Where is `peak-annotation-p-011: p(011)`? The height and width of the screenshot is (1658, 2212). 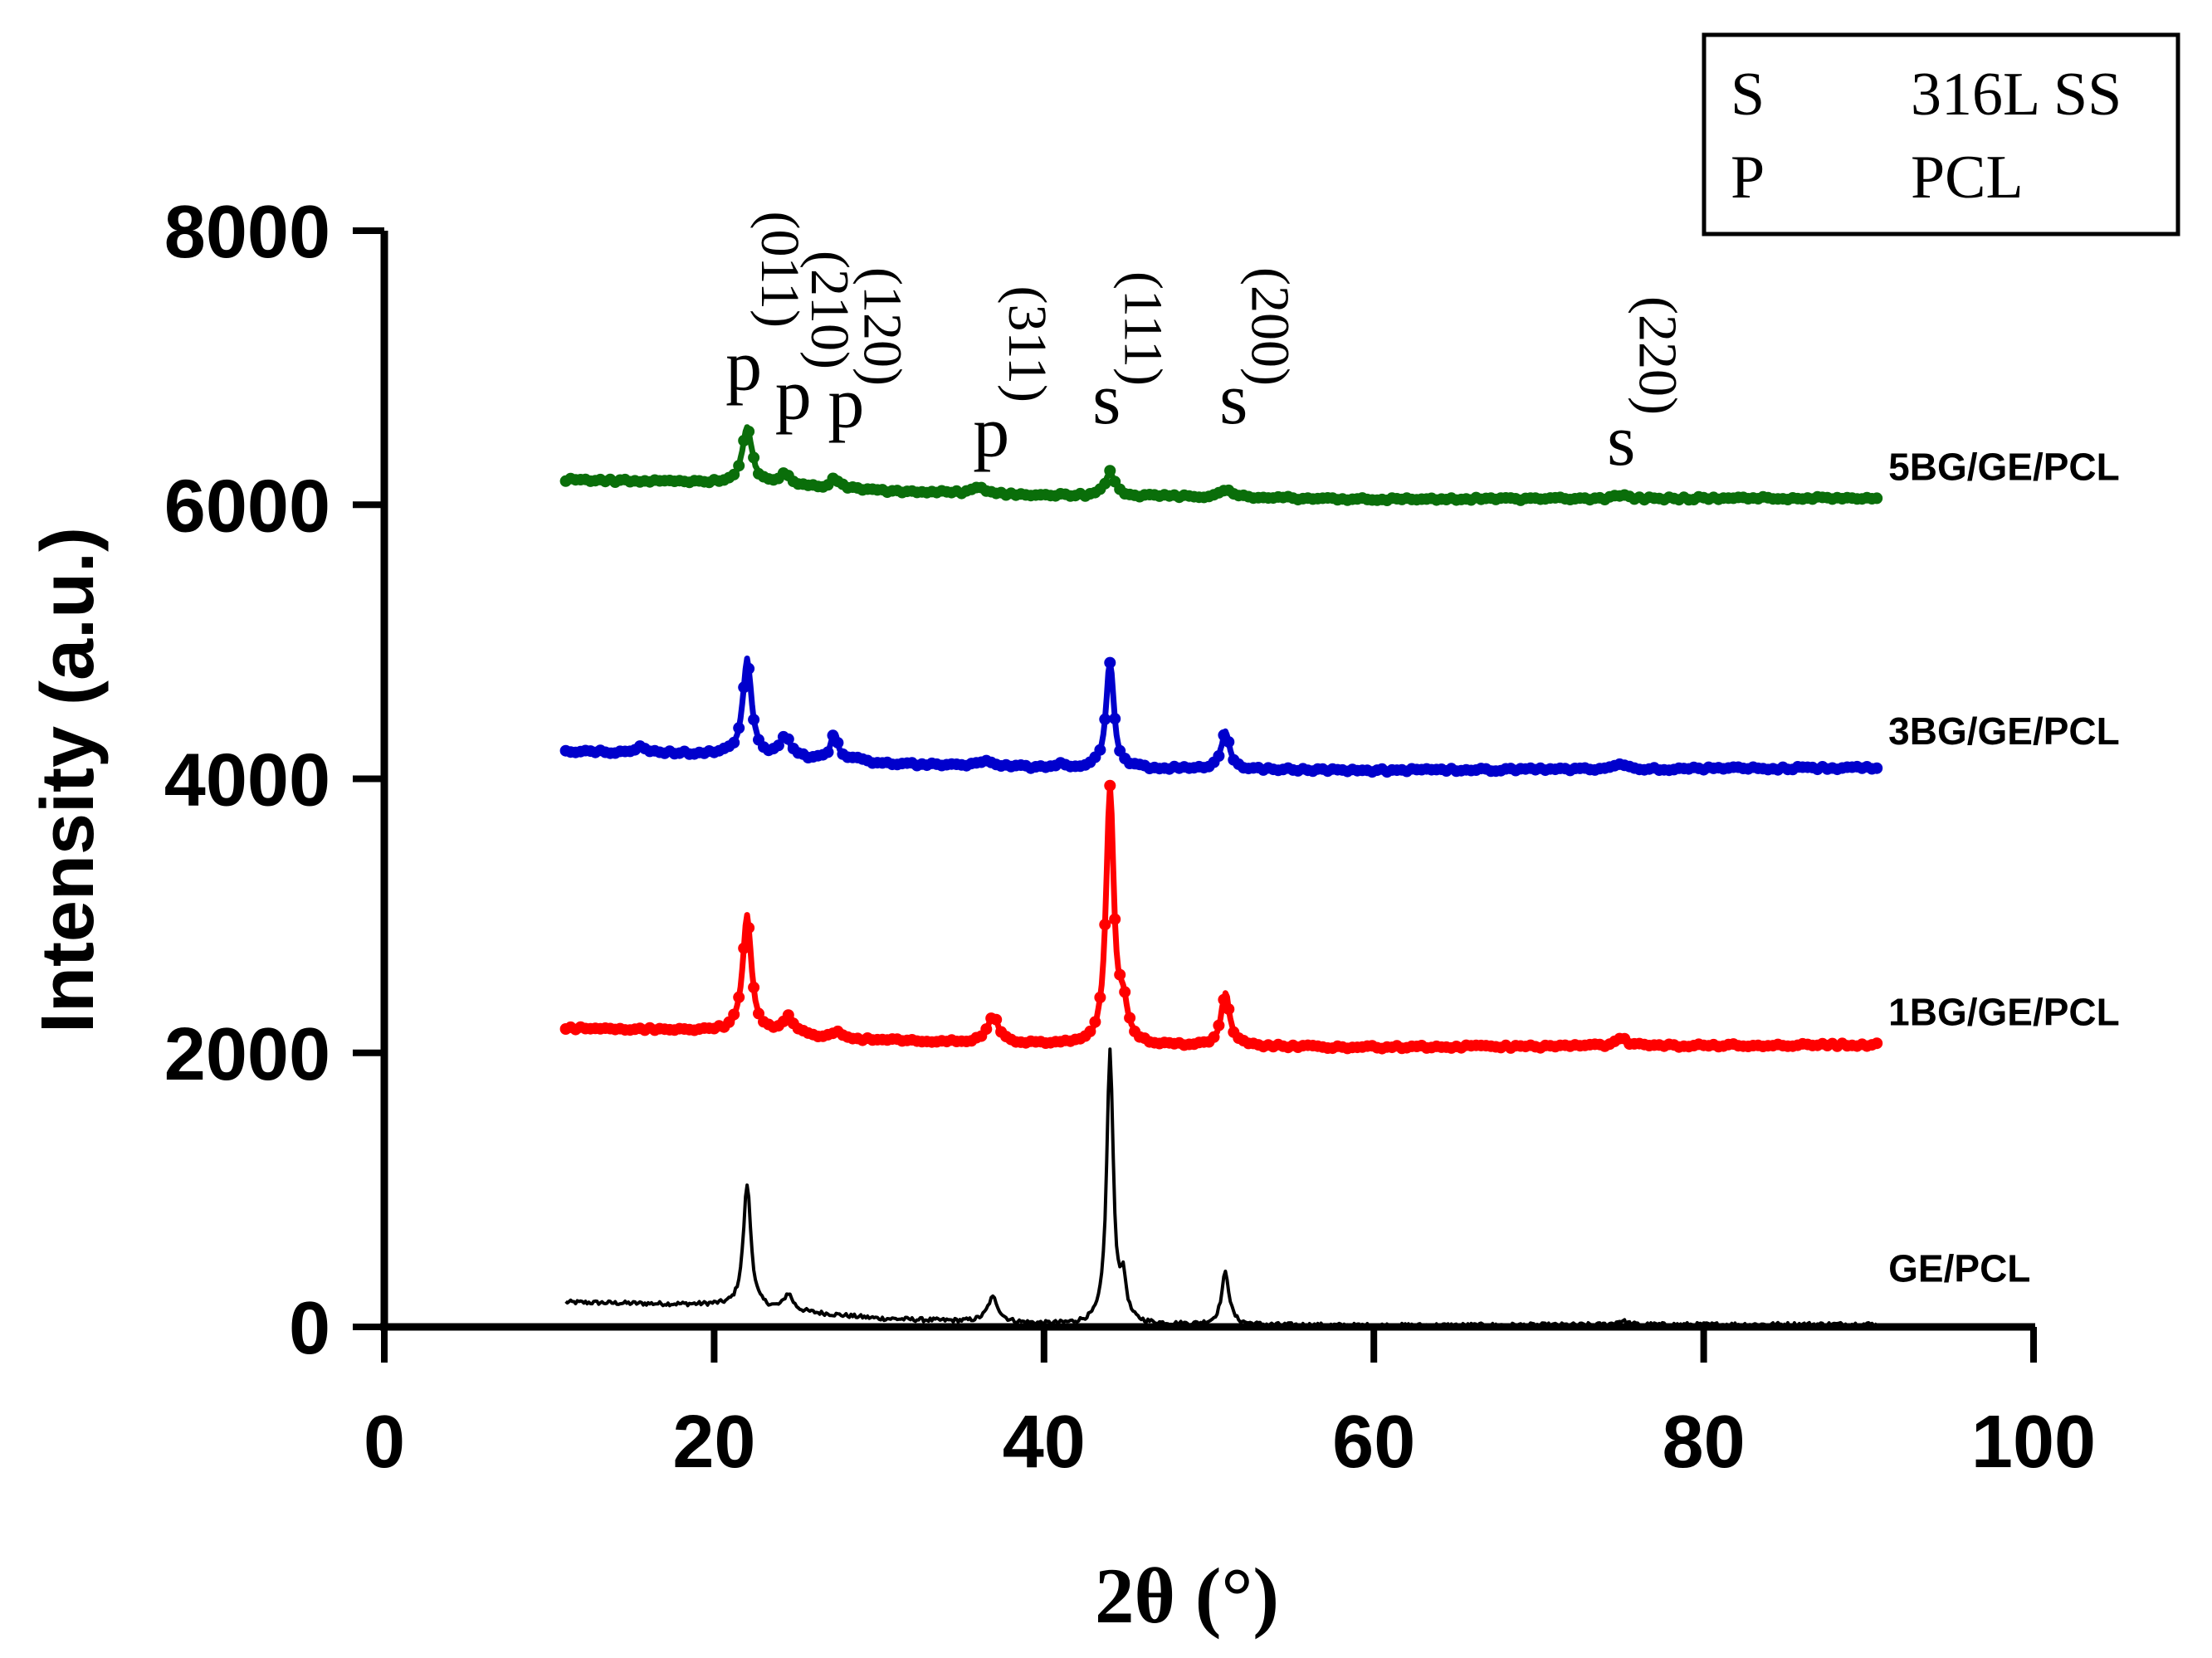 peak-annotation-p-011: p(011) is located at coordinates (767, 309).